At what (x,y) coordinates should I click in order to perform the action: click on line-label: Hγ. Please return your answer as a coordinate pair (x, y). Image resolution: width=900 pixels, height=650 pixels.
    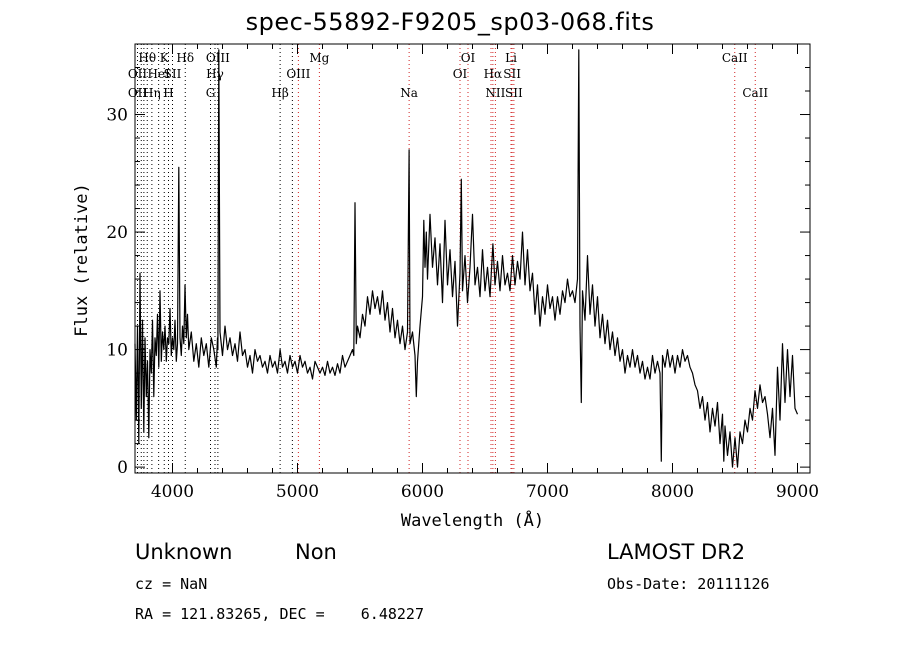
    Looking at the image, I should click on (215, 74).